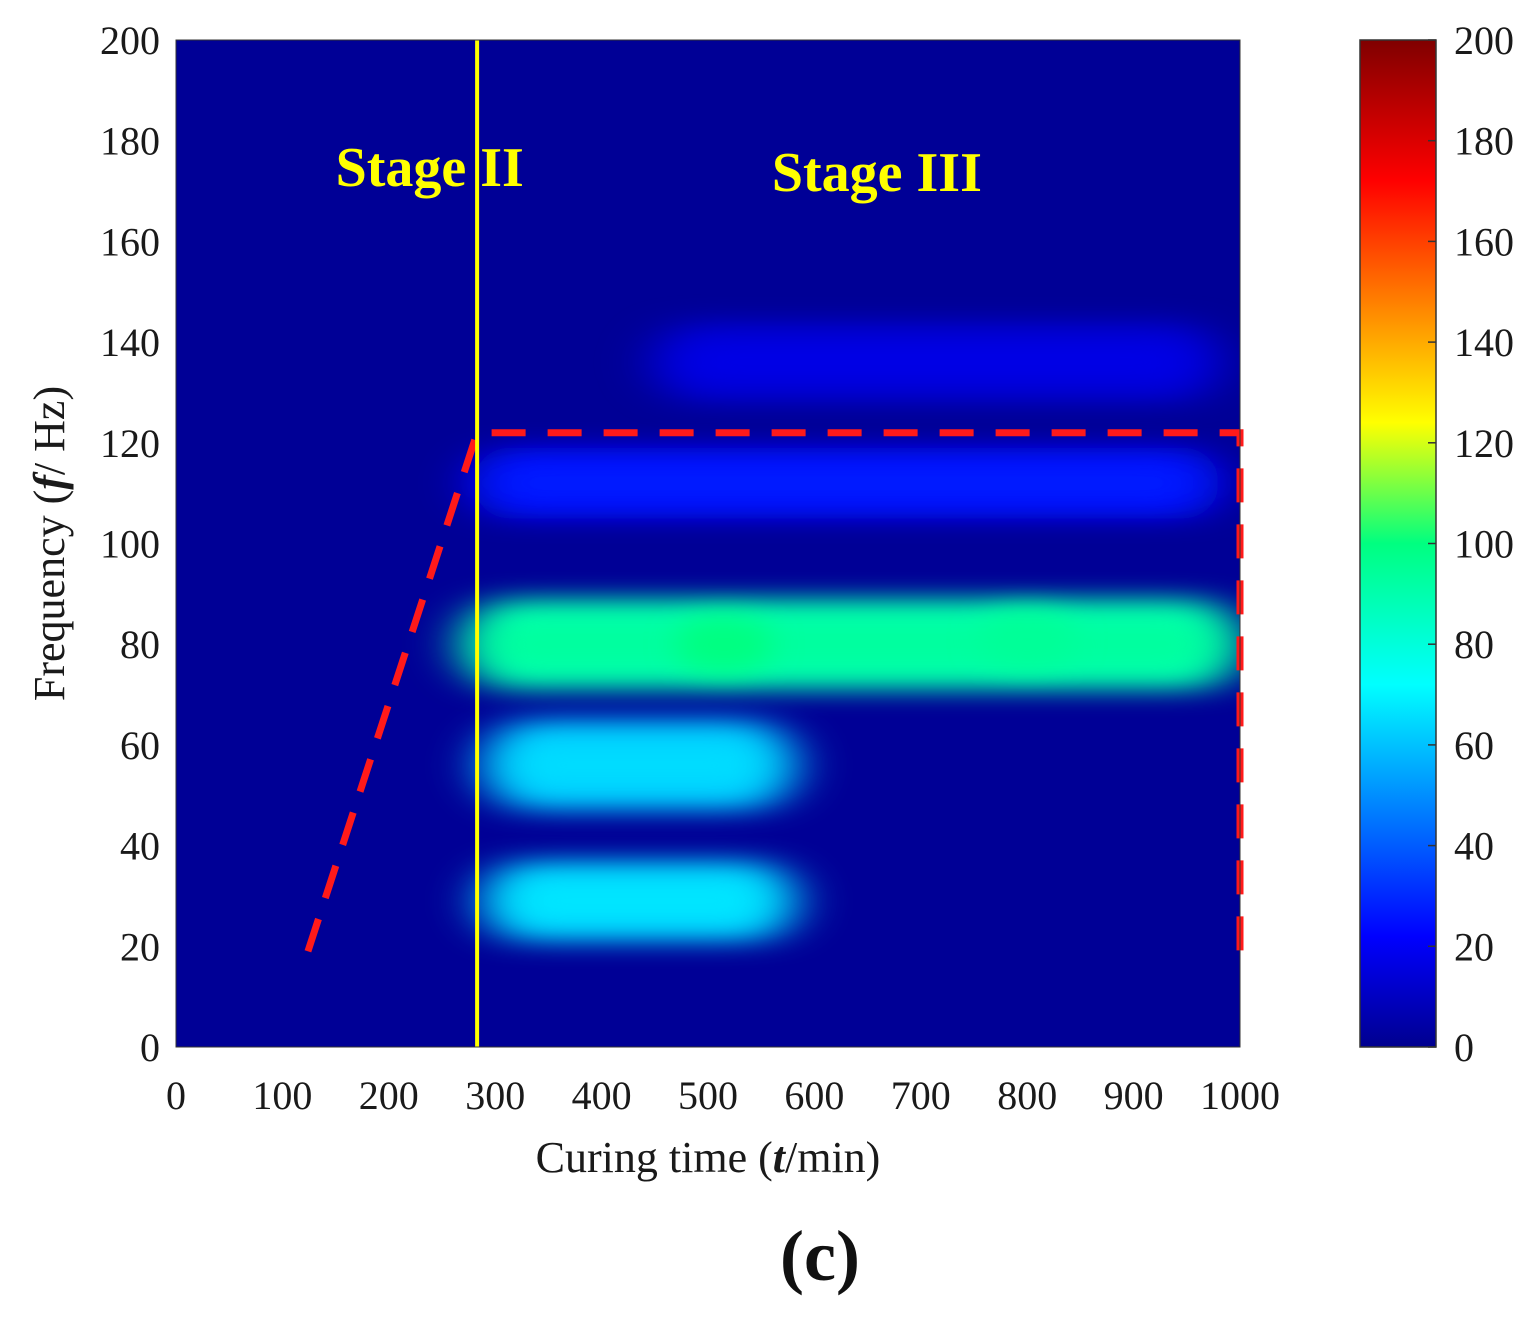  I want to click on colorbar-tick-label: 80, so click(1474, 644).